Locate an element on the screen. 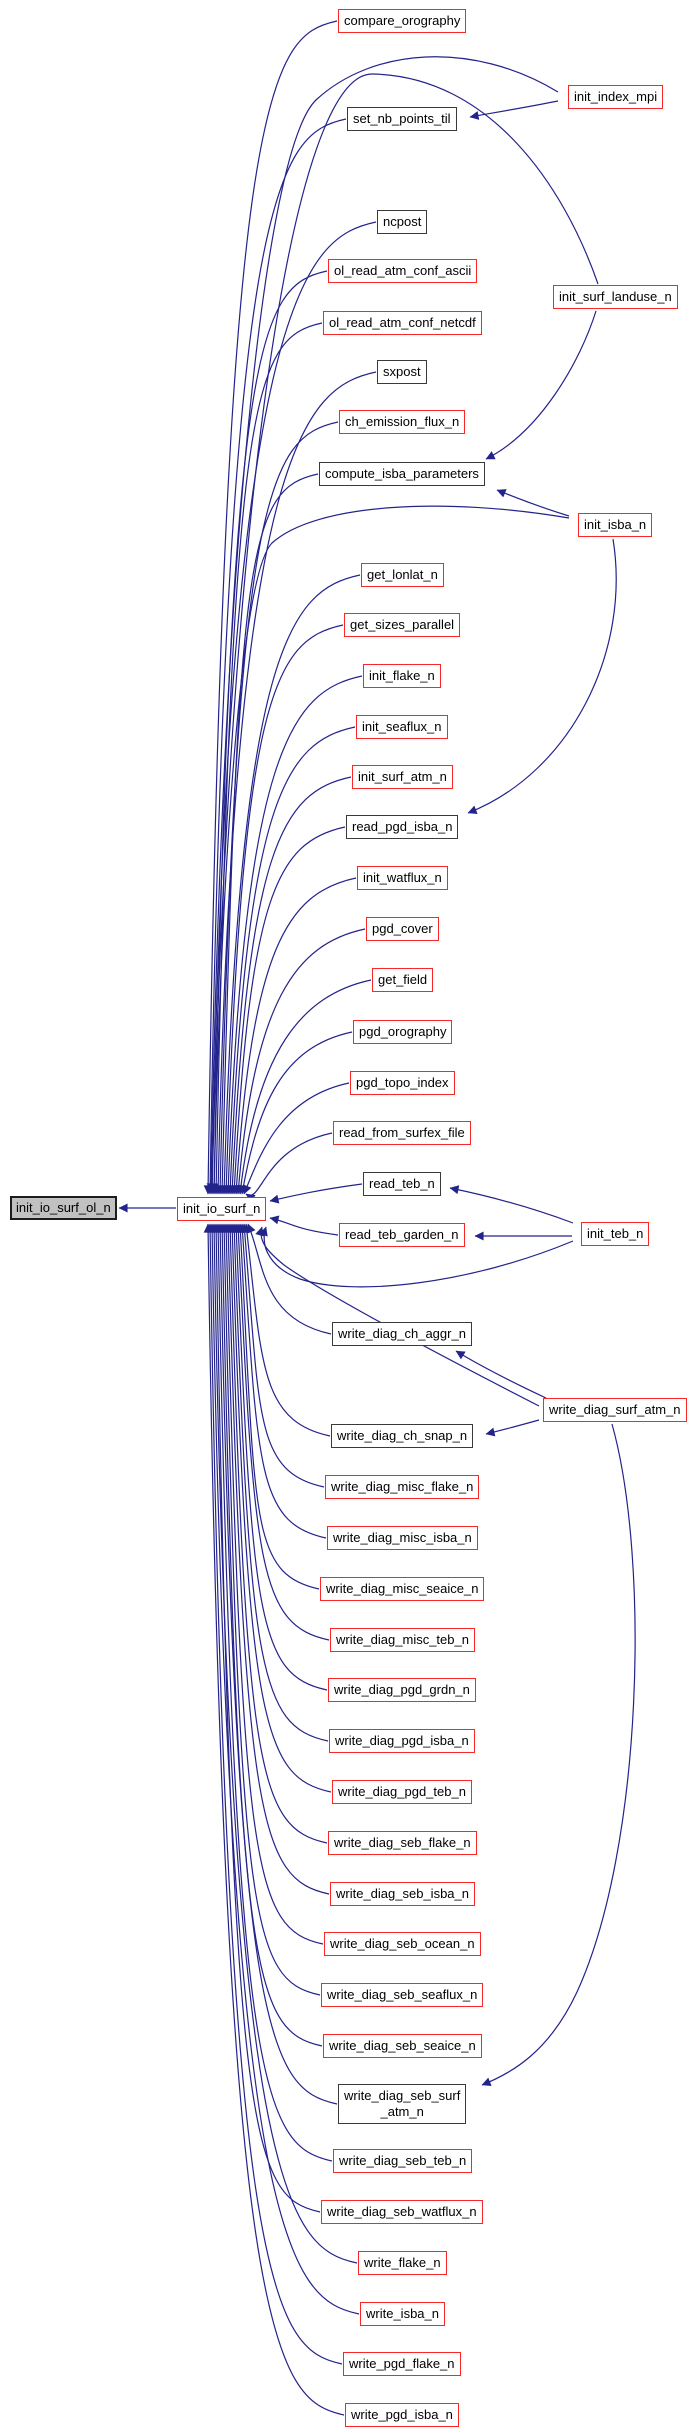 This screenshot has height=2435, width=697. node-write-diag-surf-atm-n: write_diag_surf_atm_n is located at coordinates (615, 1410).